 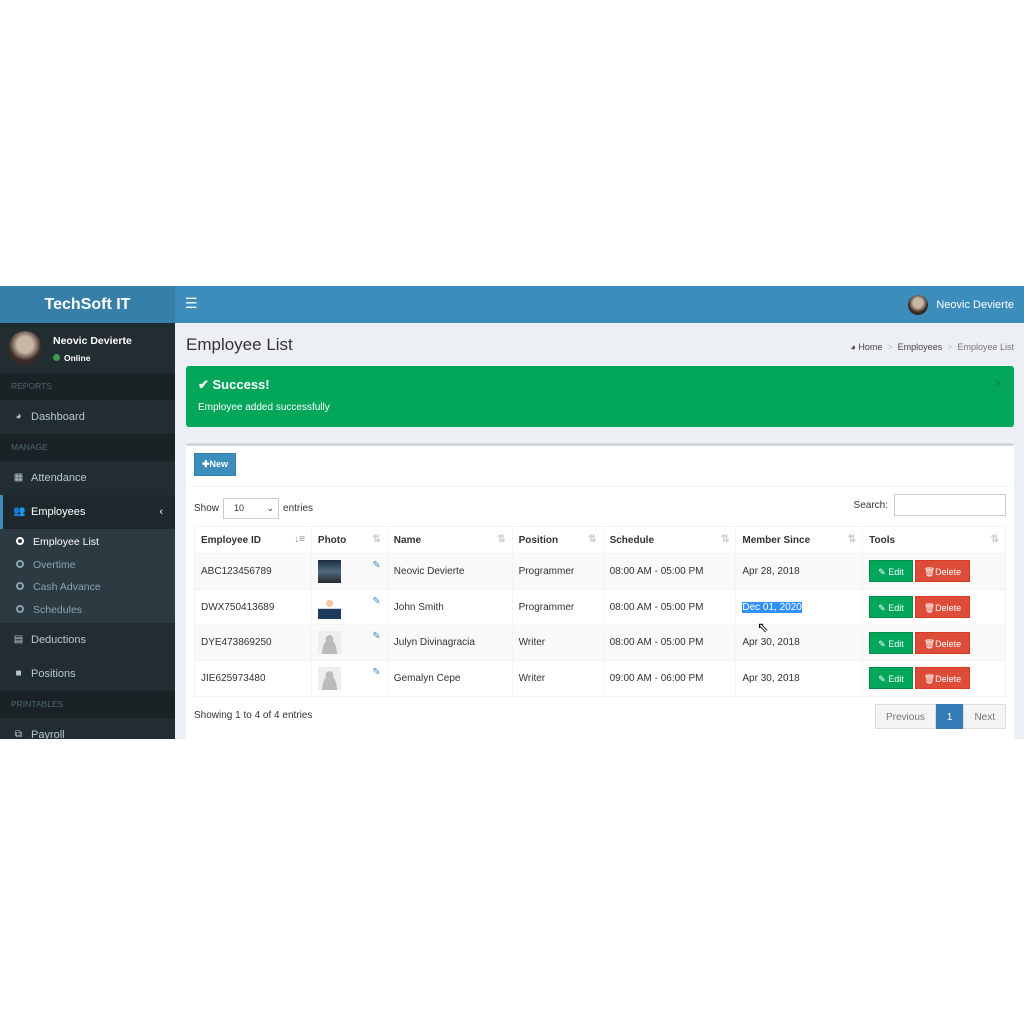 What do you see at coordinates (934, 540) in the screenshot?
I see `column-header: Tools ⇅` at bounding box center [934, 540].